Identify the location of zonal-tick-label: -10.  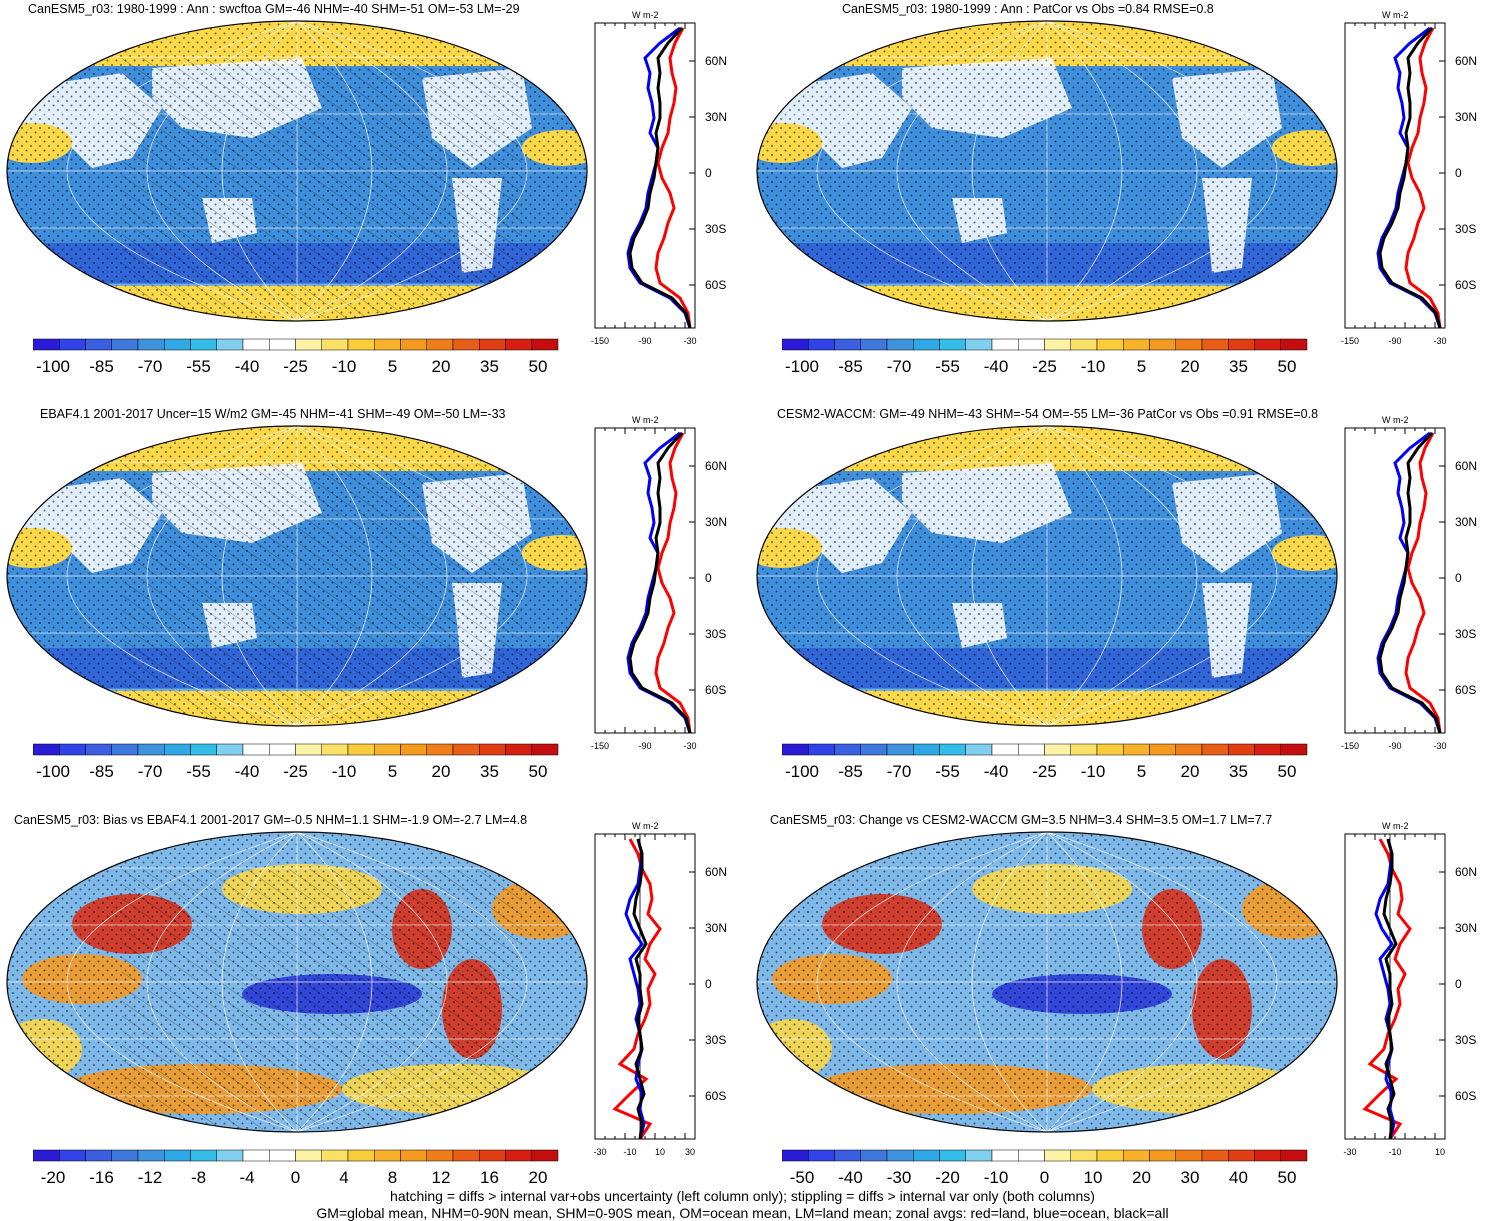
(1394, 1152).